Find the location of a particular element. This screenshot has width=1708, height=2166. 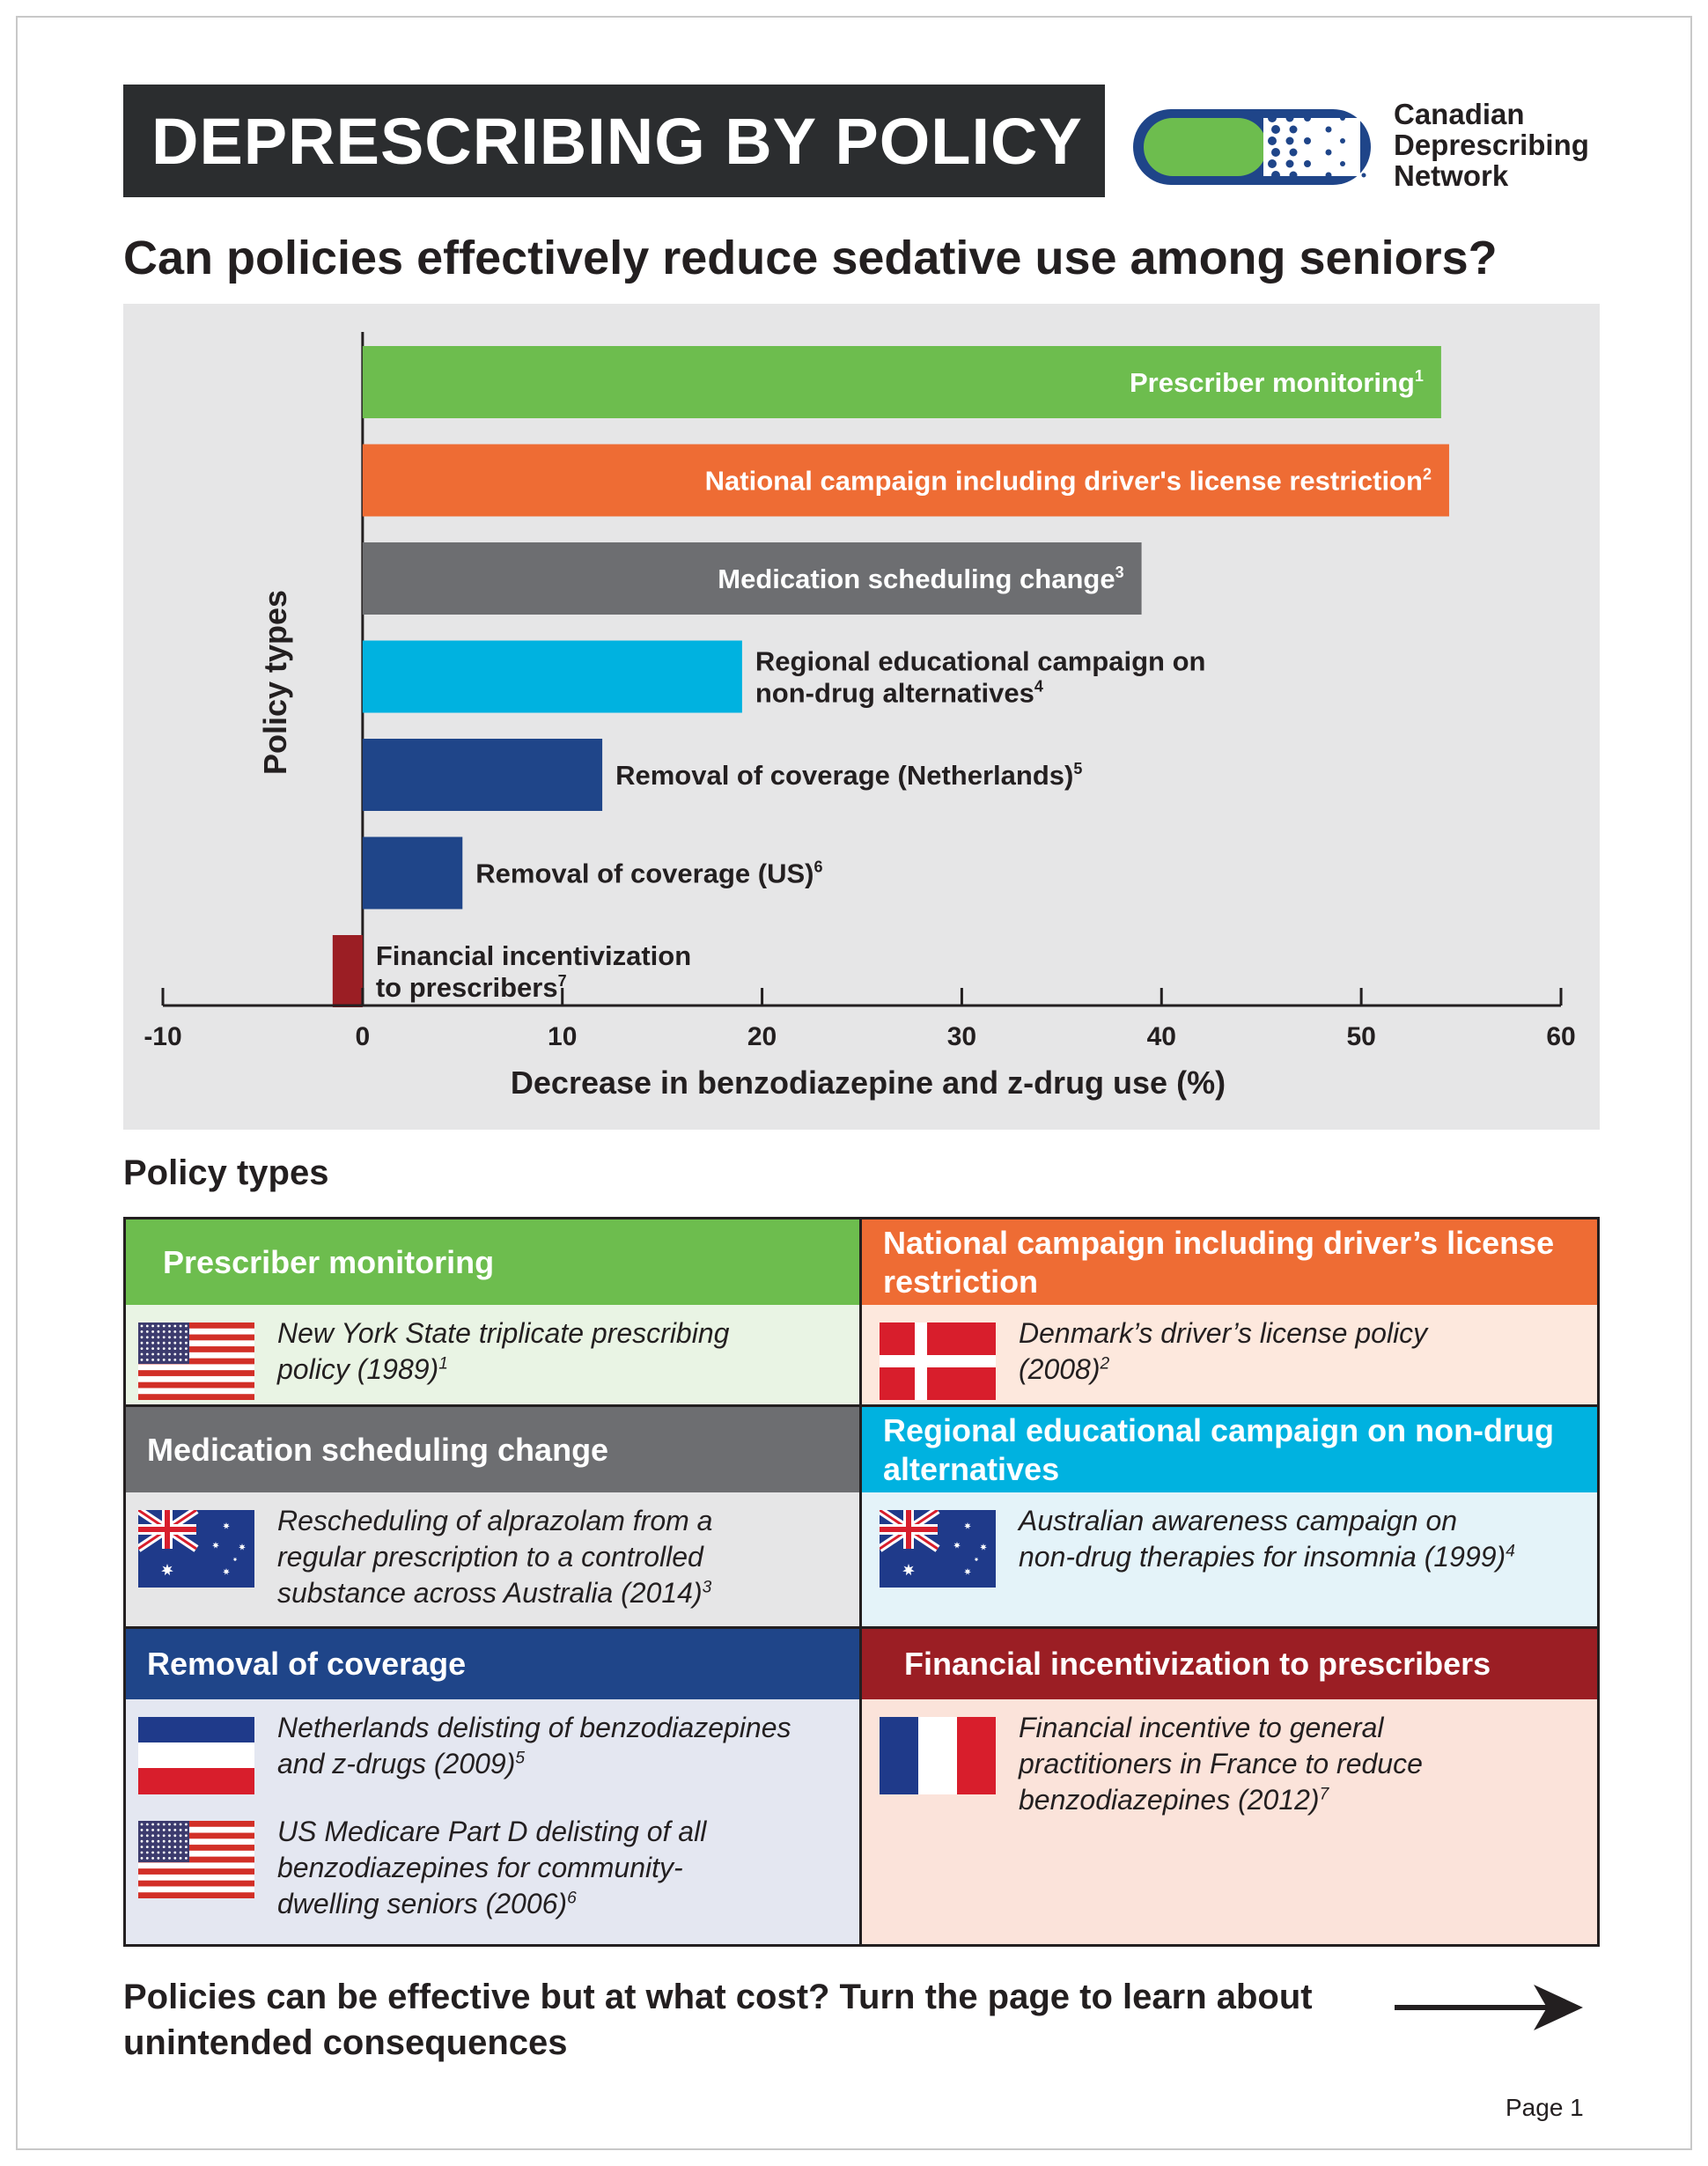

x-tick-label: 50 is located at coordinates (1360, 1037).